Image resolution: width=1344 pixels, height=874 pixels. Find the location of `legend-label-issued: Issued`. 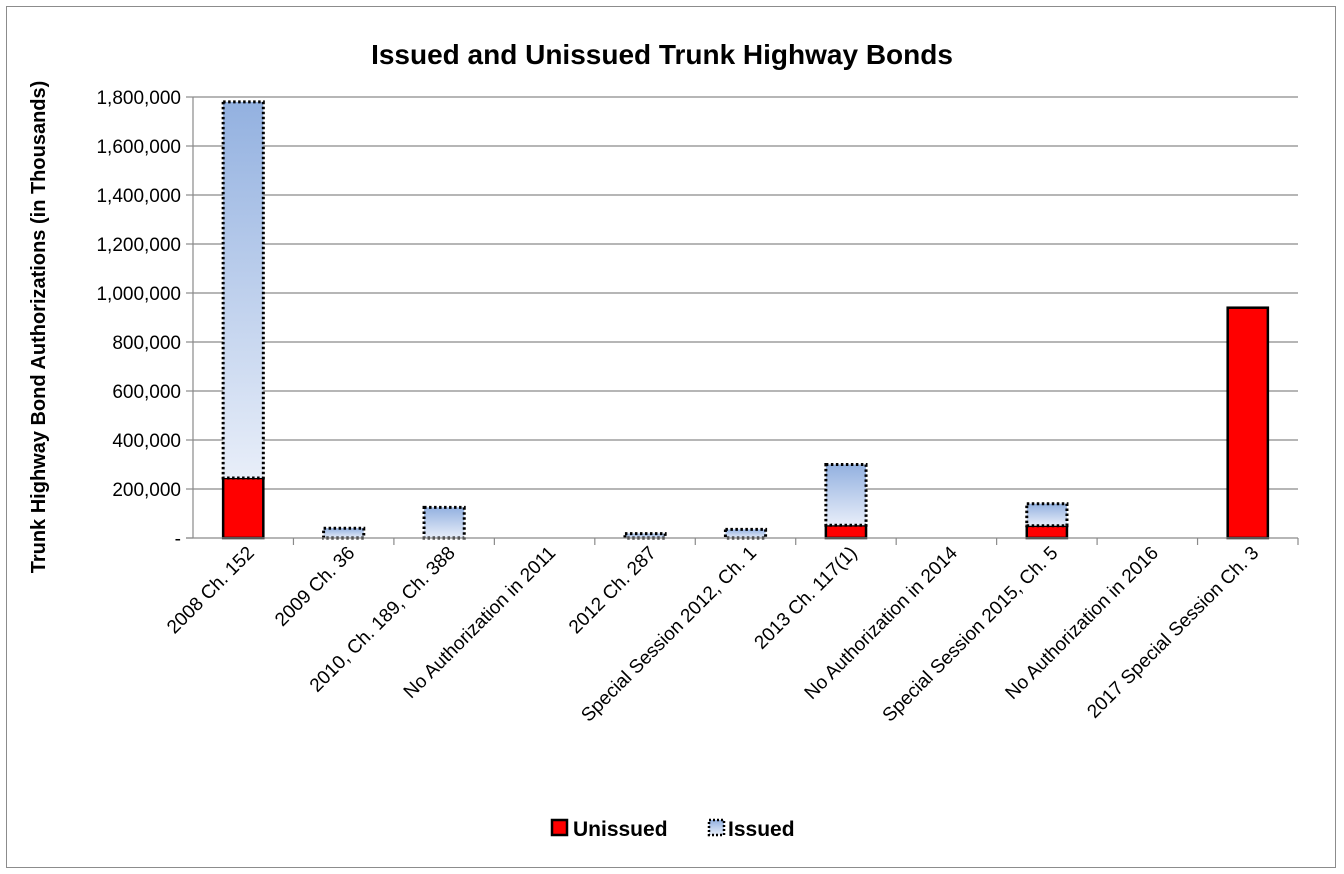

legend-label-issued: Issued is located at coordinates (761, 829).